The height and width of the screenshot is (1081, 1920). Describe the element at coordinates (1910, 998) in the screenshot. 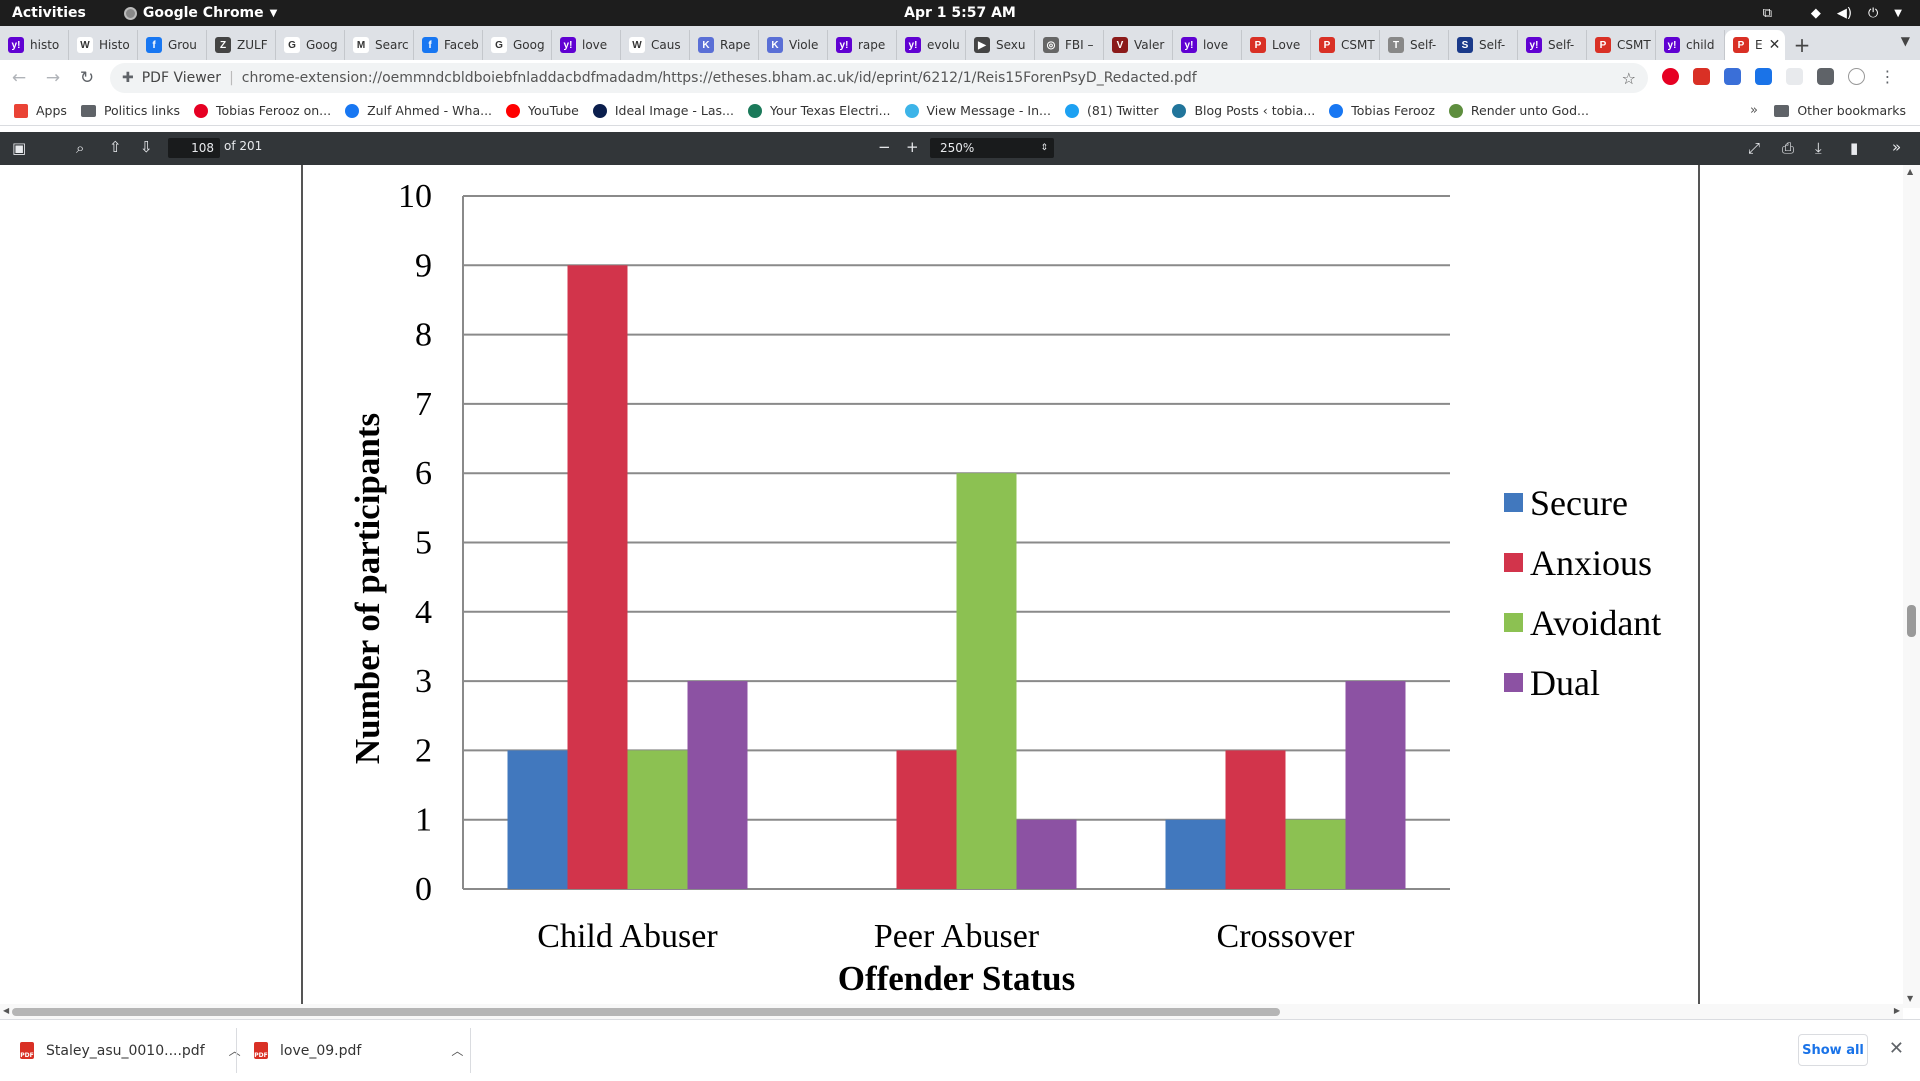

I see `scroll-down-arrow-icon: ▼` at that location.